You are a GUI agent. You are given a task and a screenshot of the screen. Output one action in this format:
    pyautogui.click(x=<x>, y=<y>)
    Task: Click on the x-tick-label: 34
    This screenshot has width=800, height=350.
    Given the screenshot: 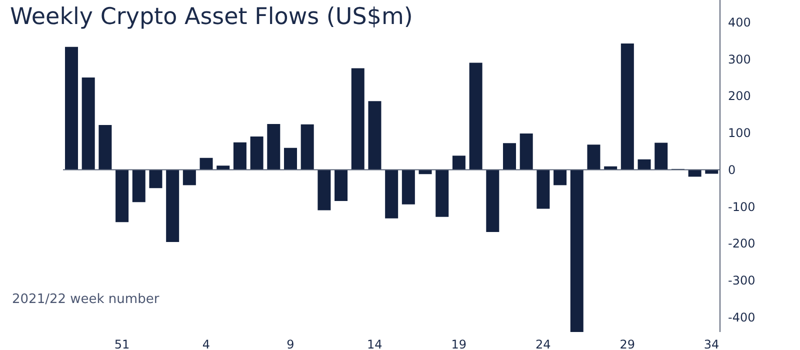 What is the action you would take?
    pyautogui.click(x=712, y=344)
    